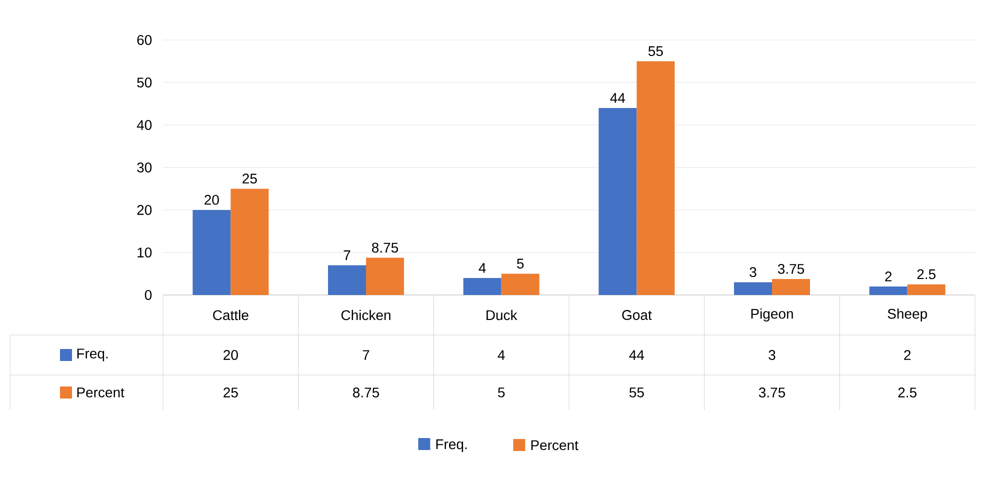 Image resolution: width=989 pixels, height=477 pixels. What do you see at coordinates (907, 393) in the screenshot?
I see `data-label: 2.5` at bounding box center [907, 393].